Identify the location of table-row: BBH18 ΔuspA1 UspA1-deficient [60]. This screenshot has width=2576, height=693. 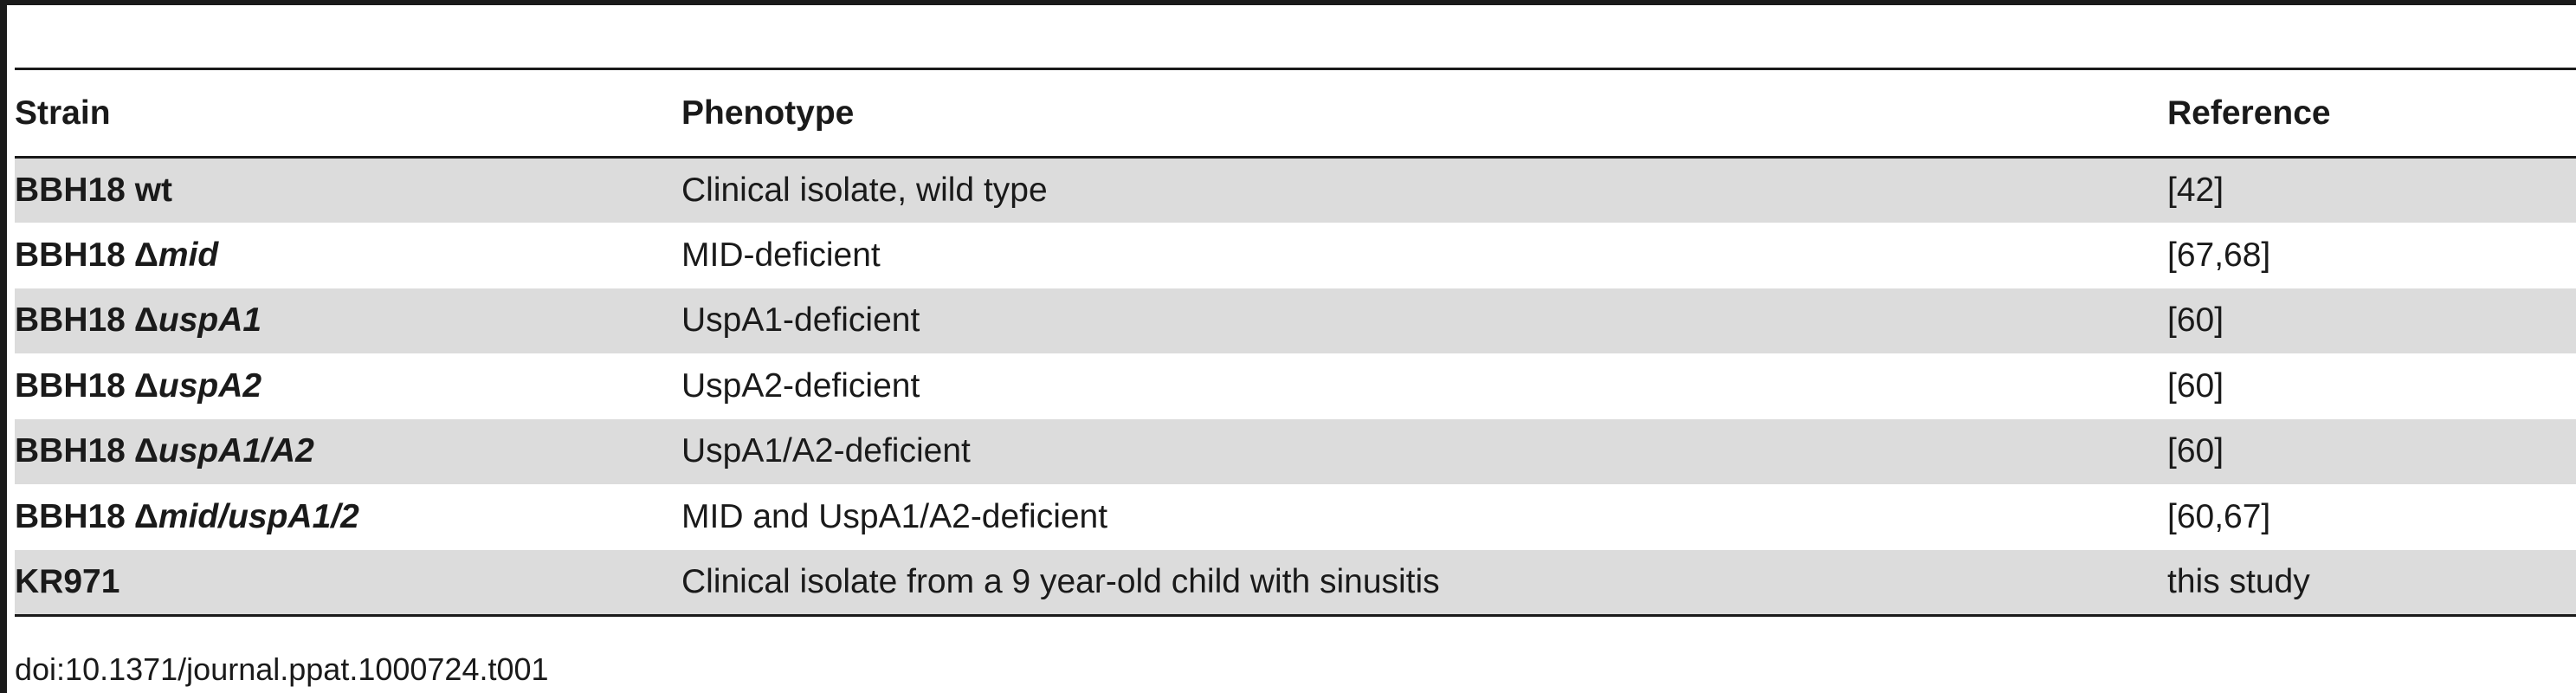
(1295, 321).